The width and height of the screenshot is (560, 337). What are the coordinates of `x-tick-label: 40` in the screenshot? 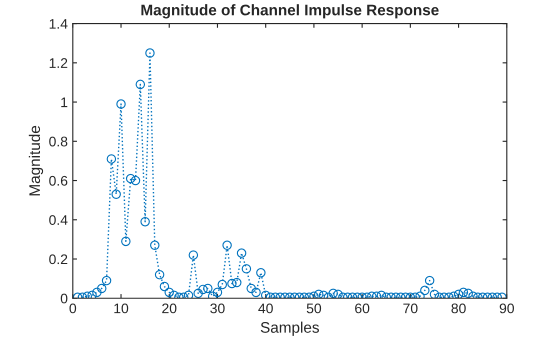 It's located at (265, 308).